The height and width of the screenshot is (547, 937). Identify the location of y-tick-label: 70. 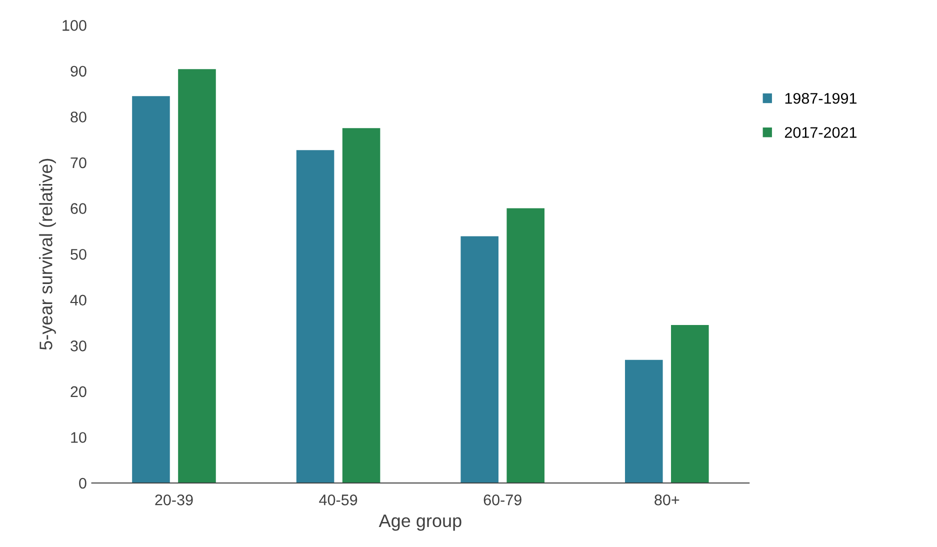
(78, 162).